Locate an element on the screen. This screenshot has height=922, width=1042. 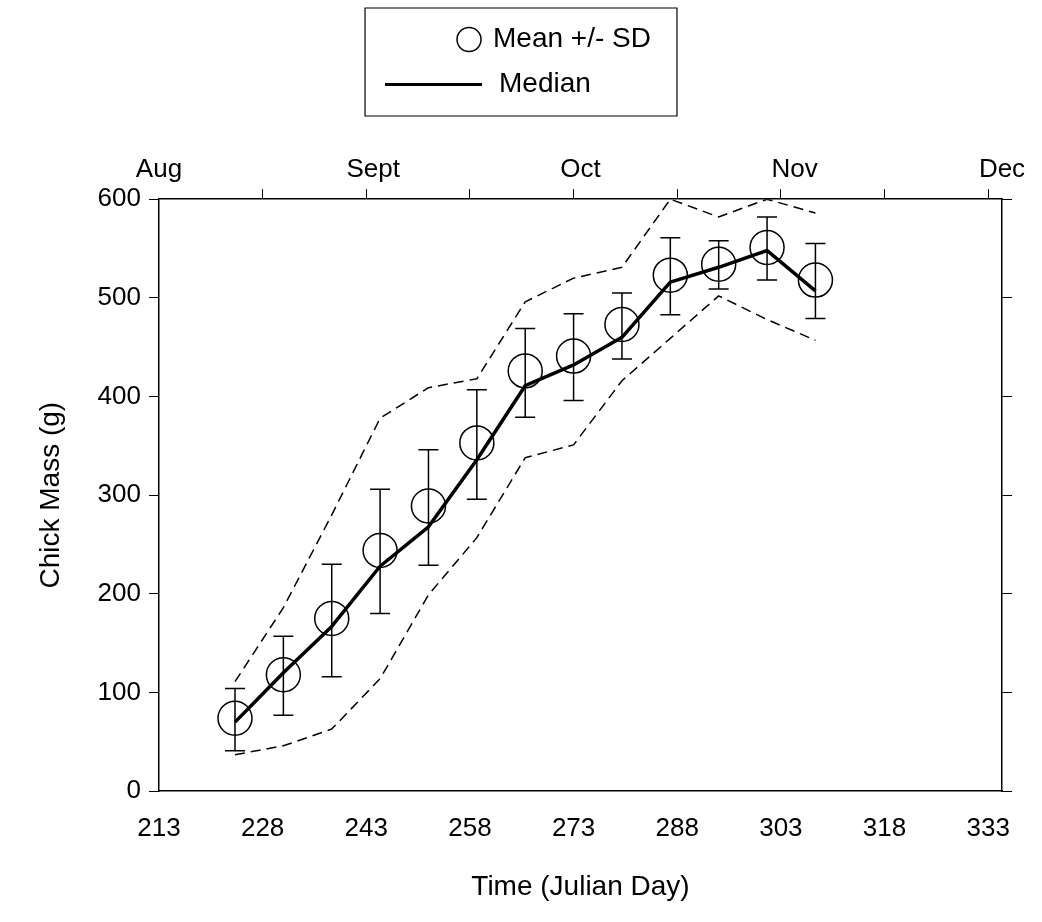
x-tick-label: 243 is located at coordinates (366, 826).